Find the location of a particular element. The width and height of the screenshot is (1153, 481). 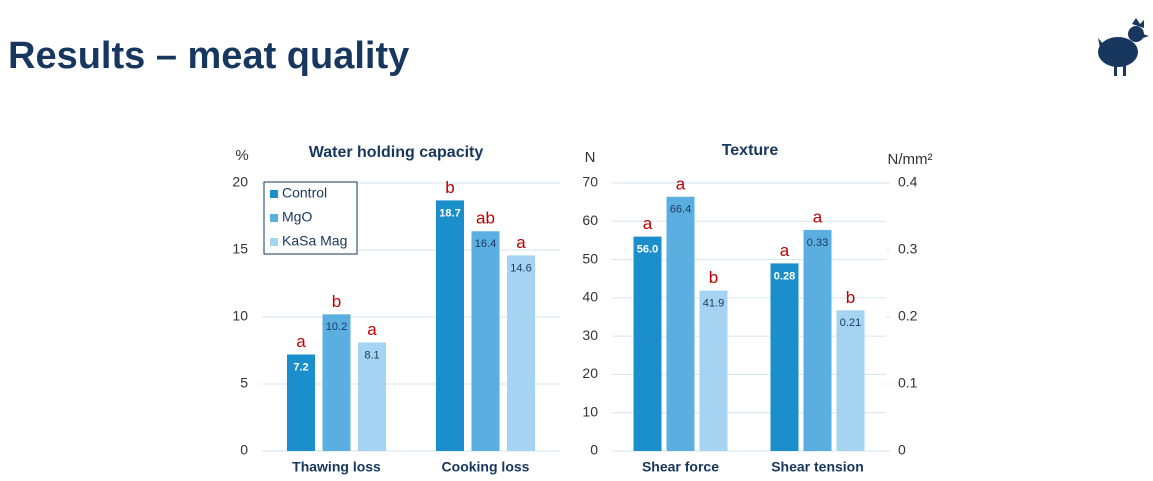

value-label: 14.6 is located at coordinates (520, 268).